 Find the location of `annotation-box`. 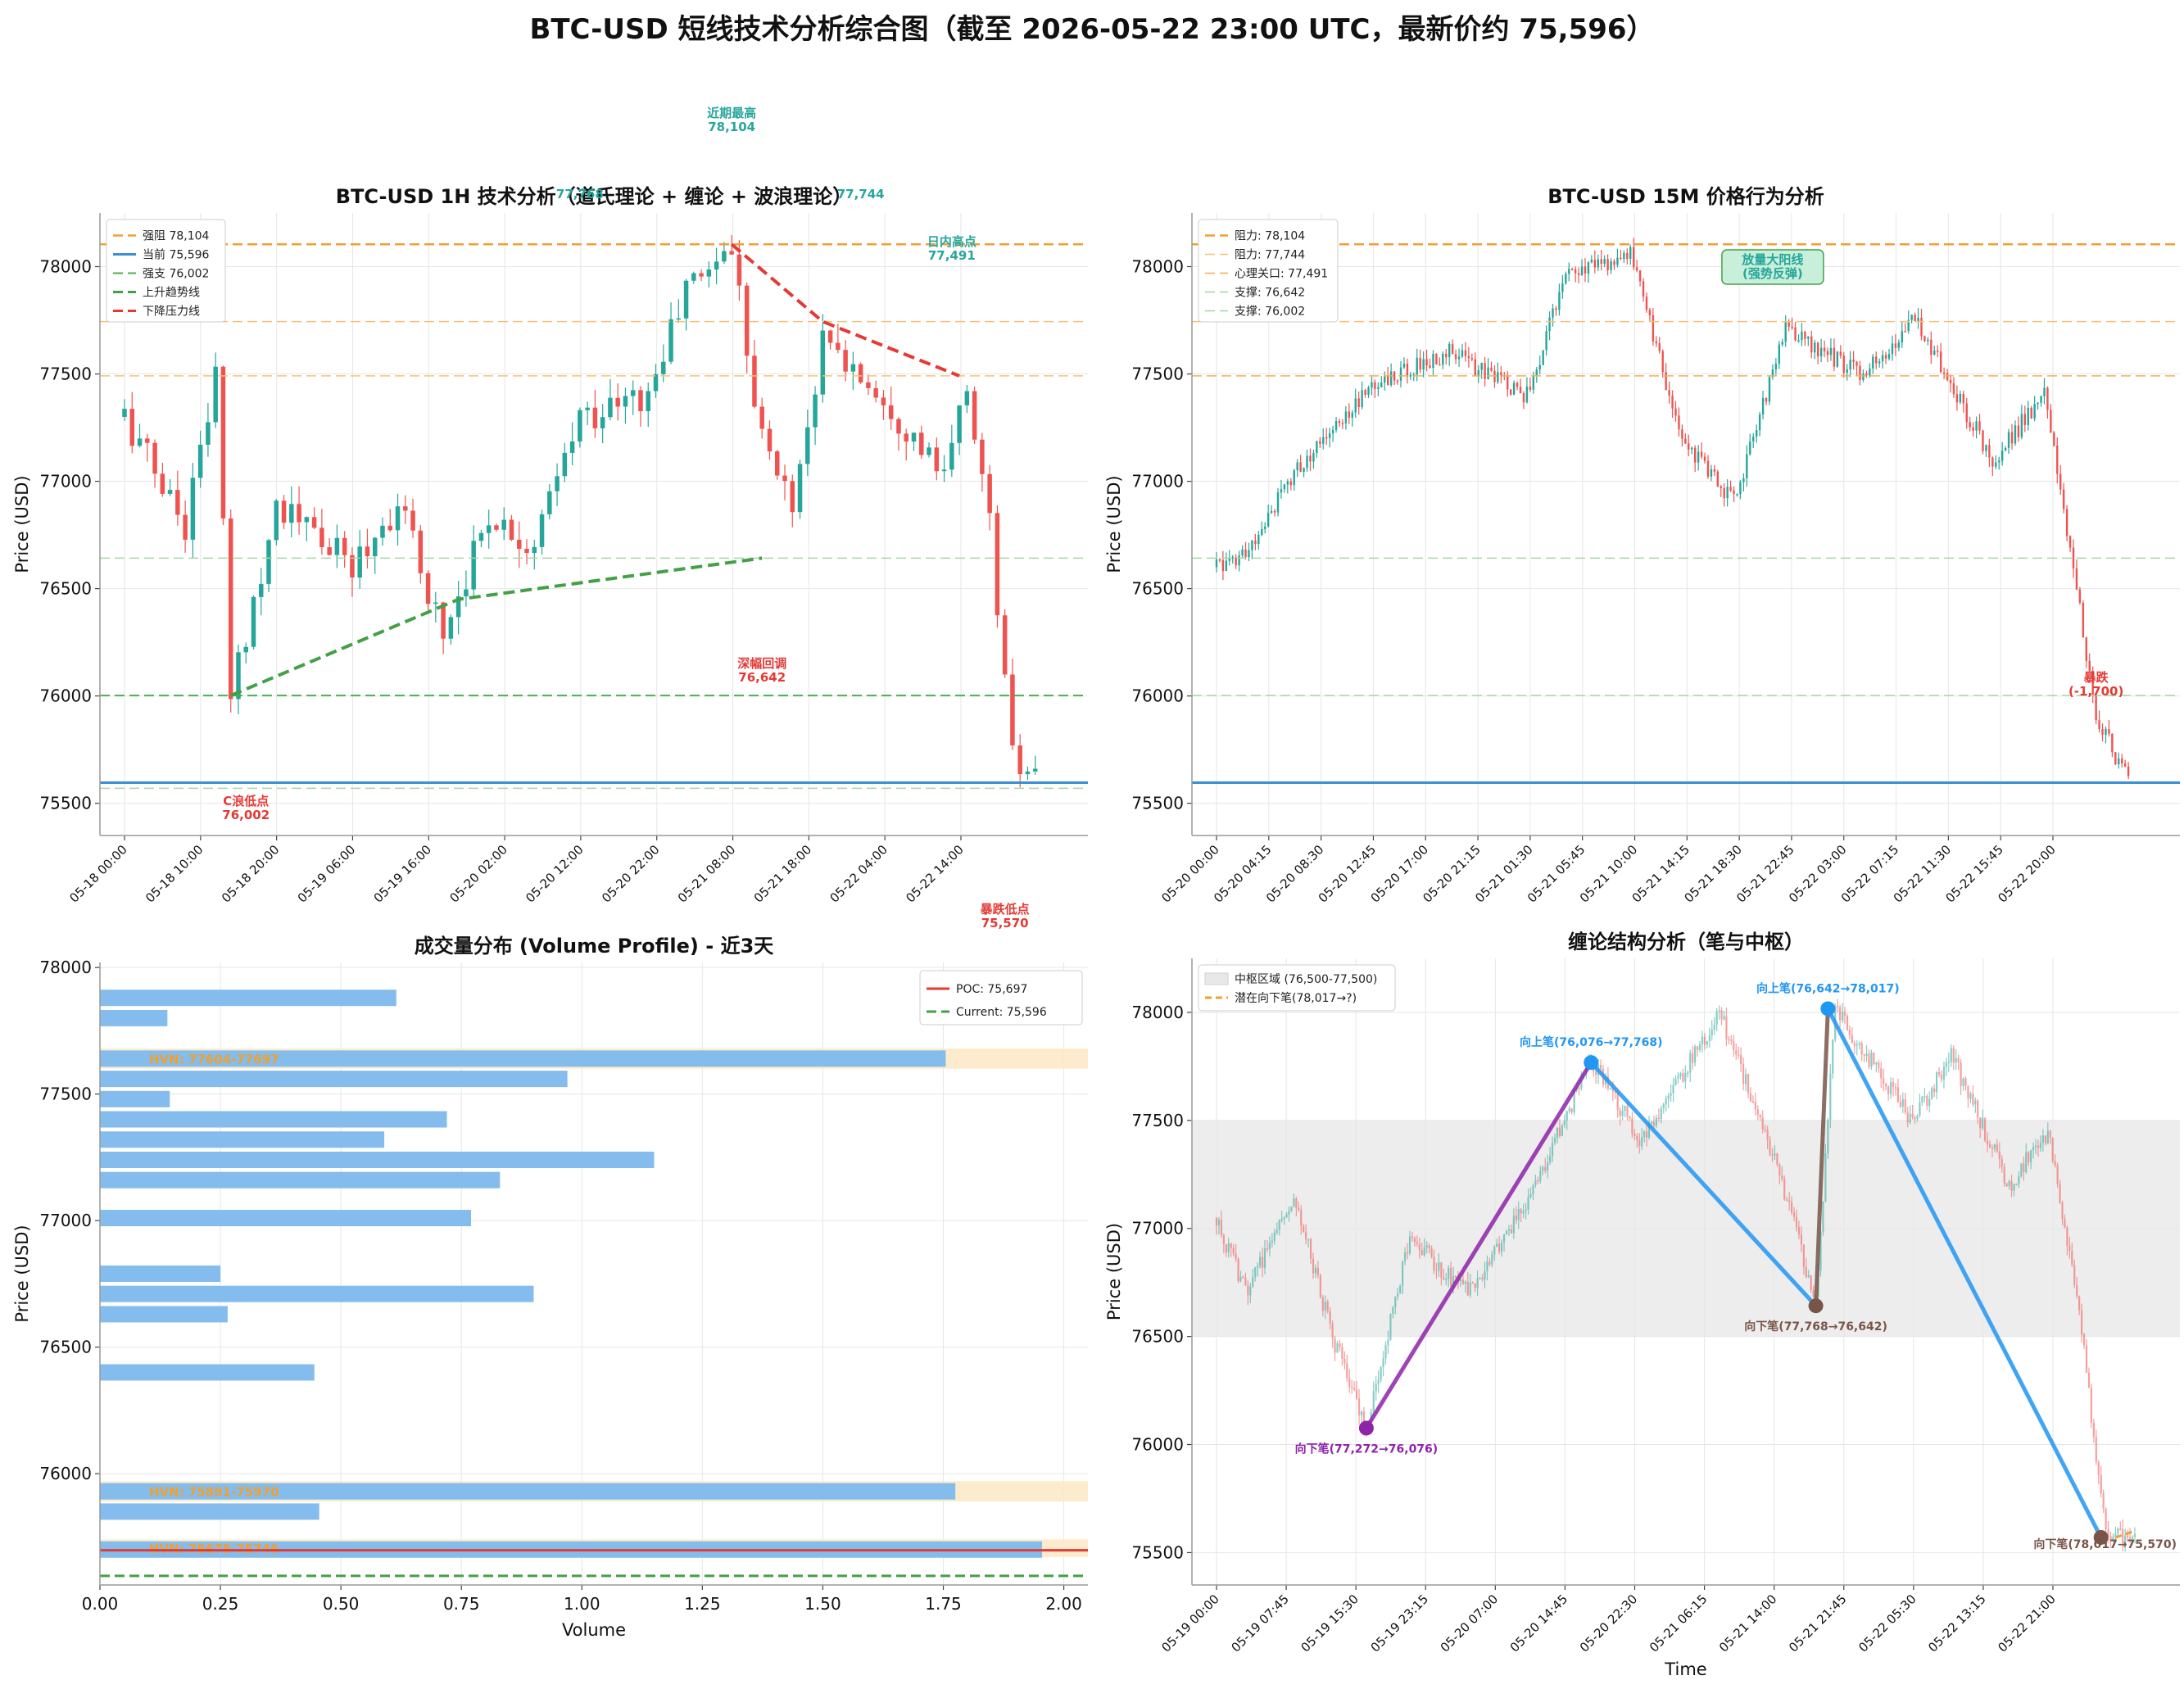

annotation-box is located at coordinates (1772, 267).